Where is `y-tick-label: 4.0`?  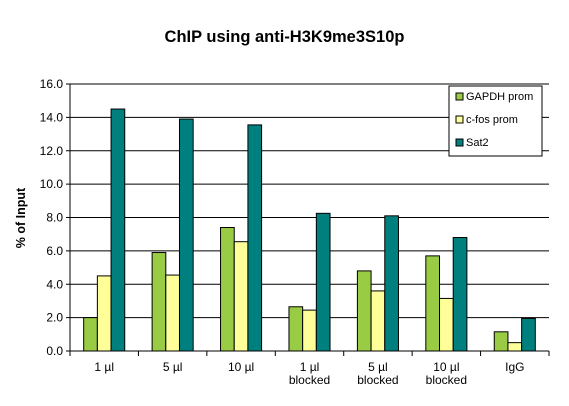 y-tick-label: 4.0 is located at coordinates (54, 284).